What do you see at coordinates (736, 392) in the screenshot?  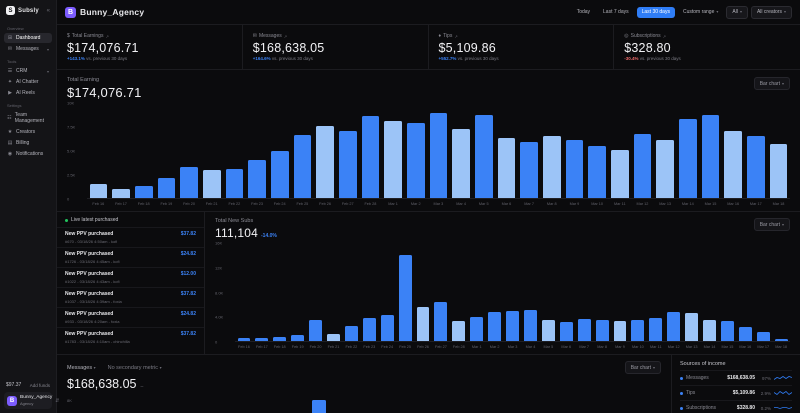 I see `source-row-tips: Tips $5,109.86 2.9%` at bounding box center [736, 392].